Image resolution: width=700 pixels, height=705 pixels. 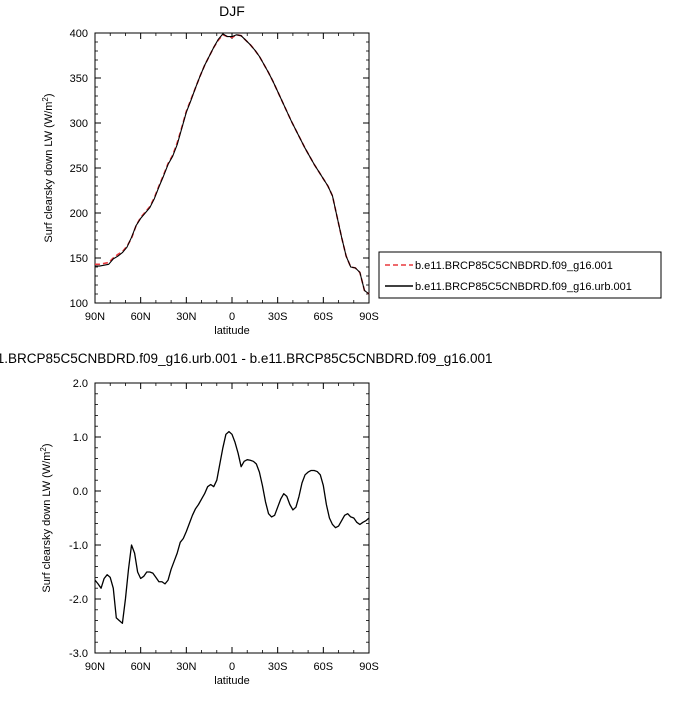 What do you see at coordinates (232, 11) in the screenshot?
I see `chart-title: DJF` at bounding box center [232, 11].